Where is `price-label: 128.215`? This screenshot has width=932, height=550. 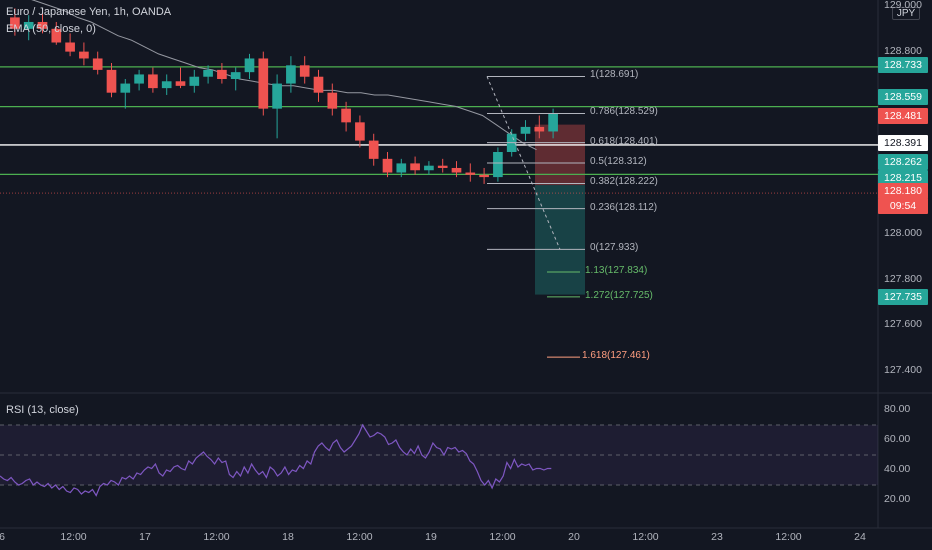 price-label: 128.215 is located at coordinates (903, 178).